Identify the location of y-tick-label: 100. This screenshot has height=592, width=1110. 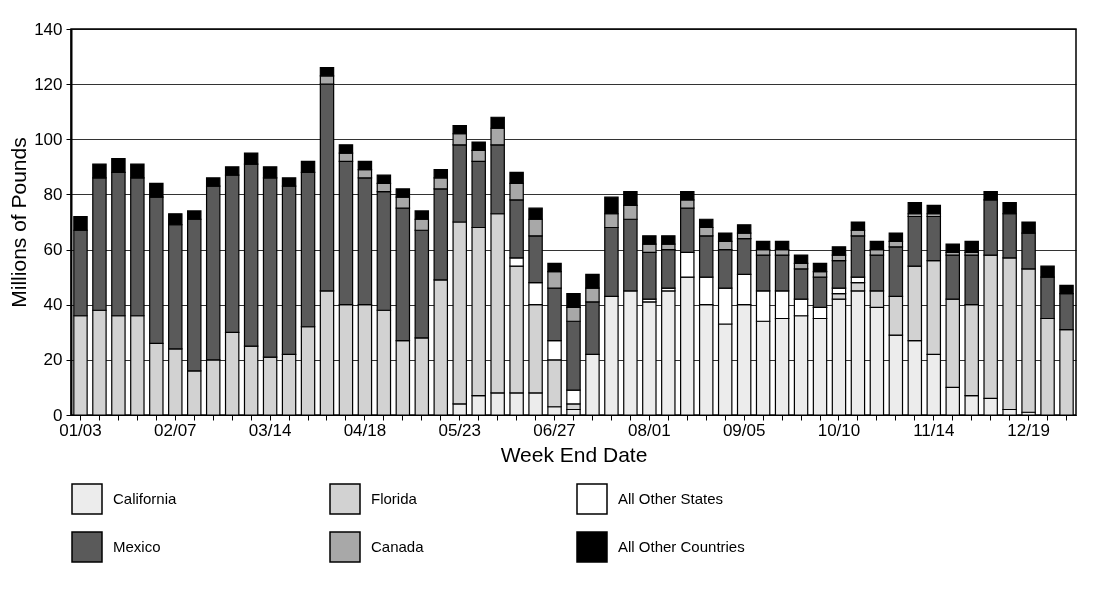
(48, 139).